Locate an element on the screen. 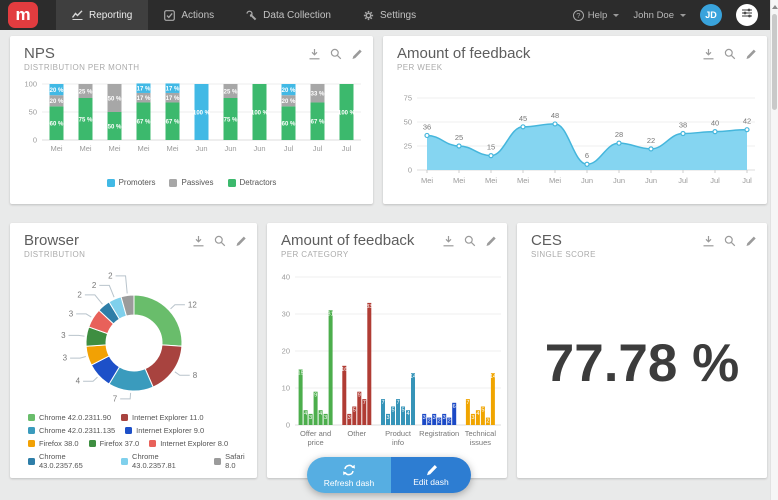 The width and height of the screenshot is (778, 500). legend-item: Internet Explorer 8.0 is located at coordinates (188, 443).